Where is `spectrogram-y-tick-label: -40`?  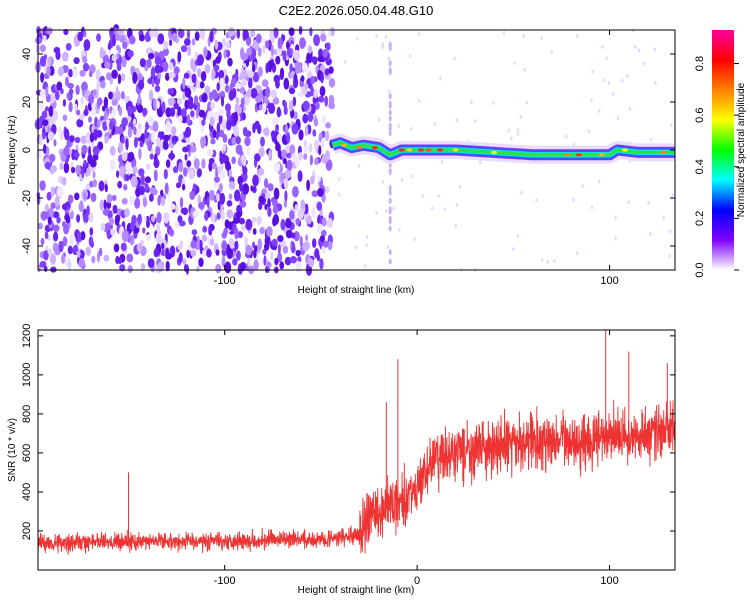
spectrogram-y-tick-label: -40 is located at coordinates (27, 246).